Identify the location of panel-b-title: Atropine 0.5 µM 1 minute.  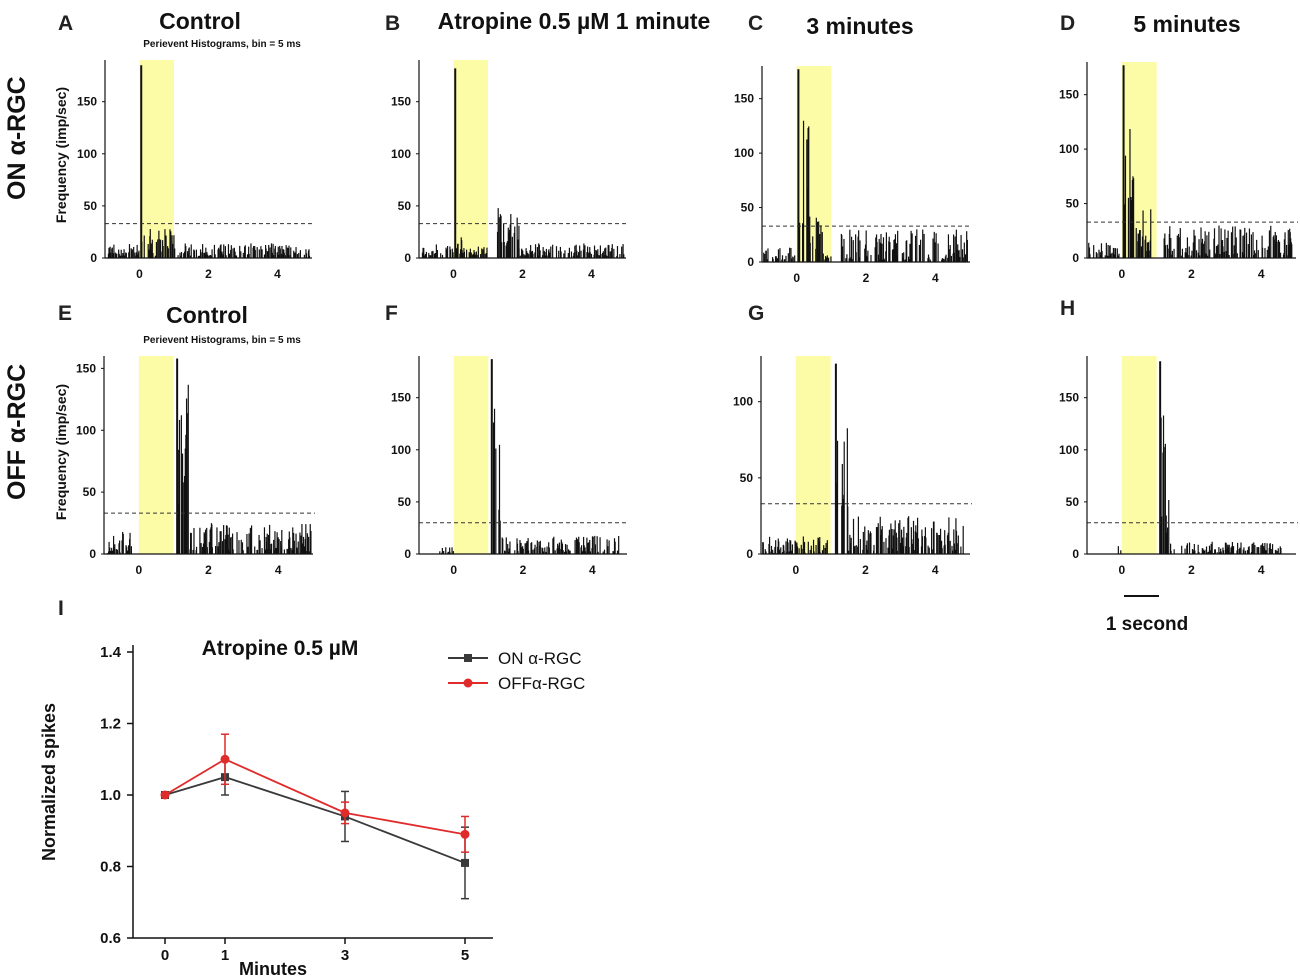
(574, 21).